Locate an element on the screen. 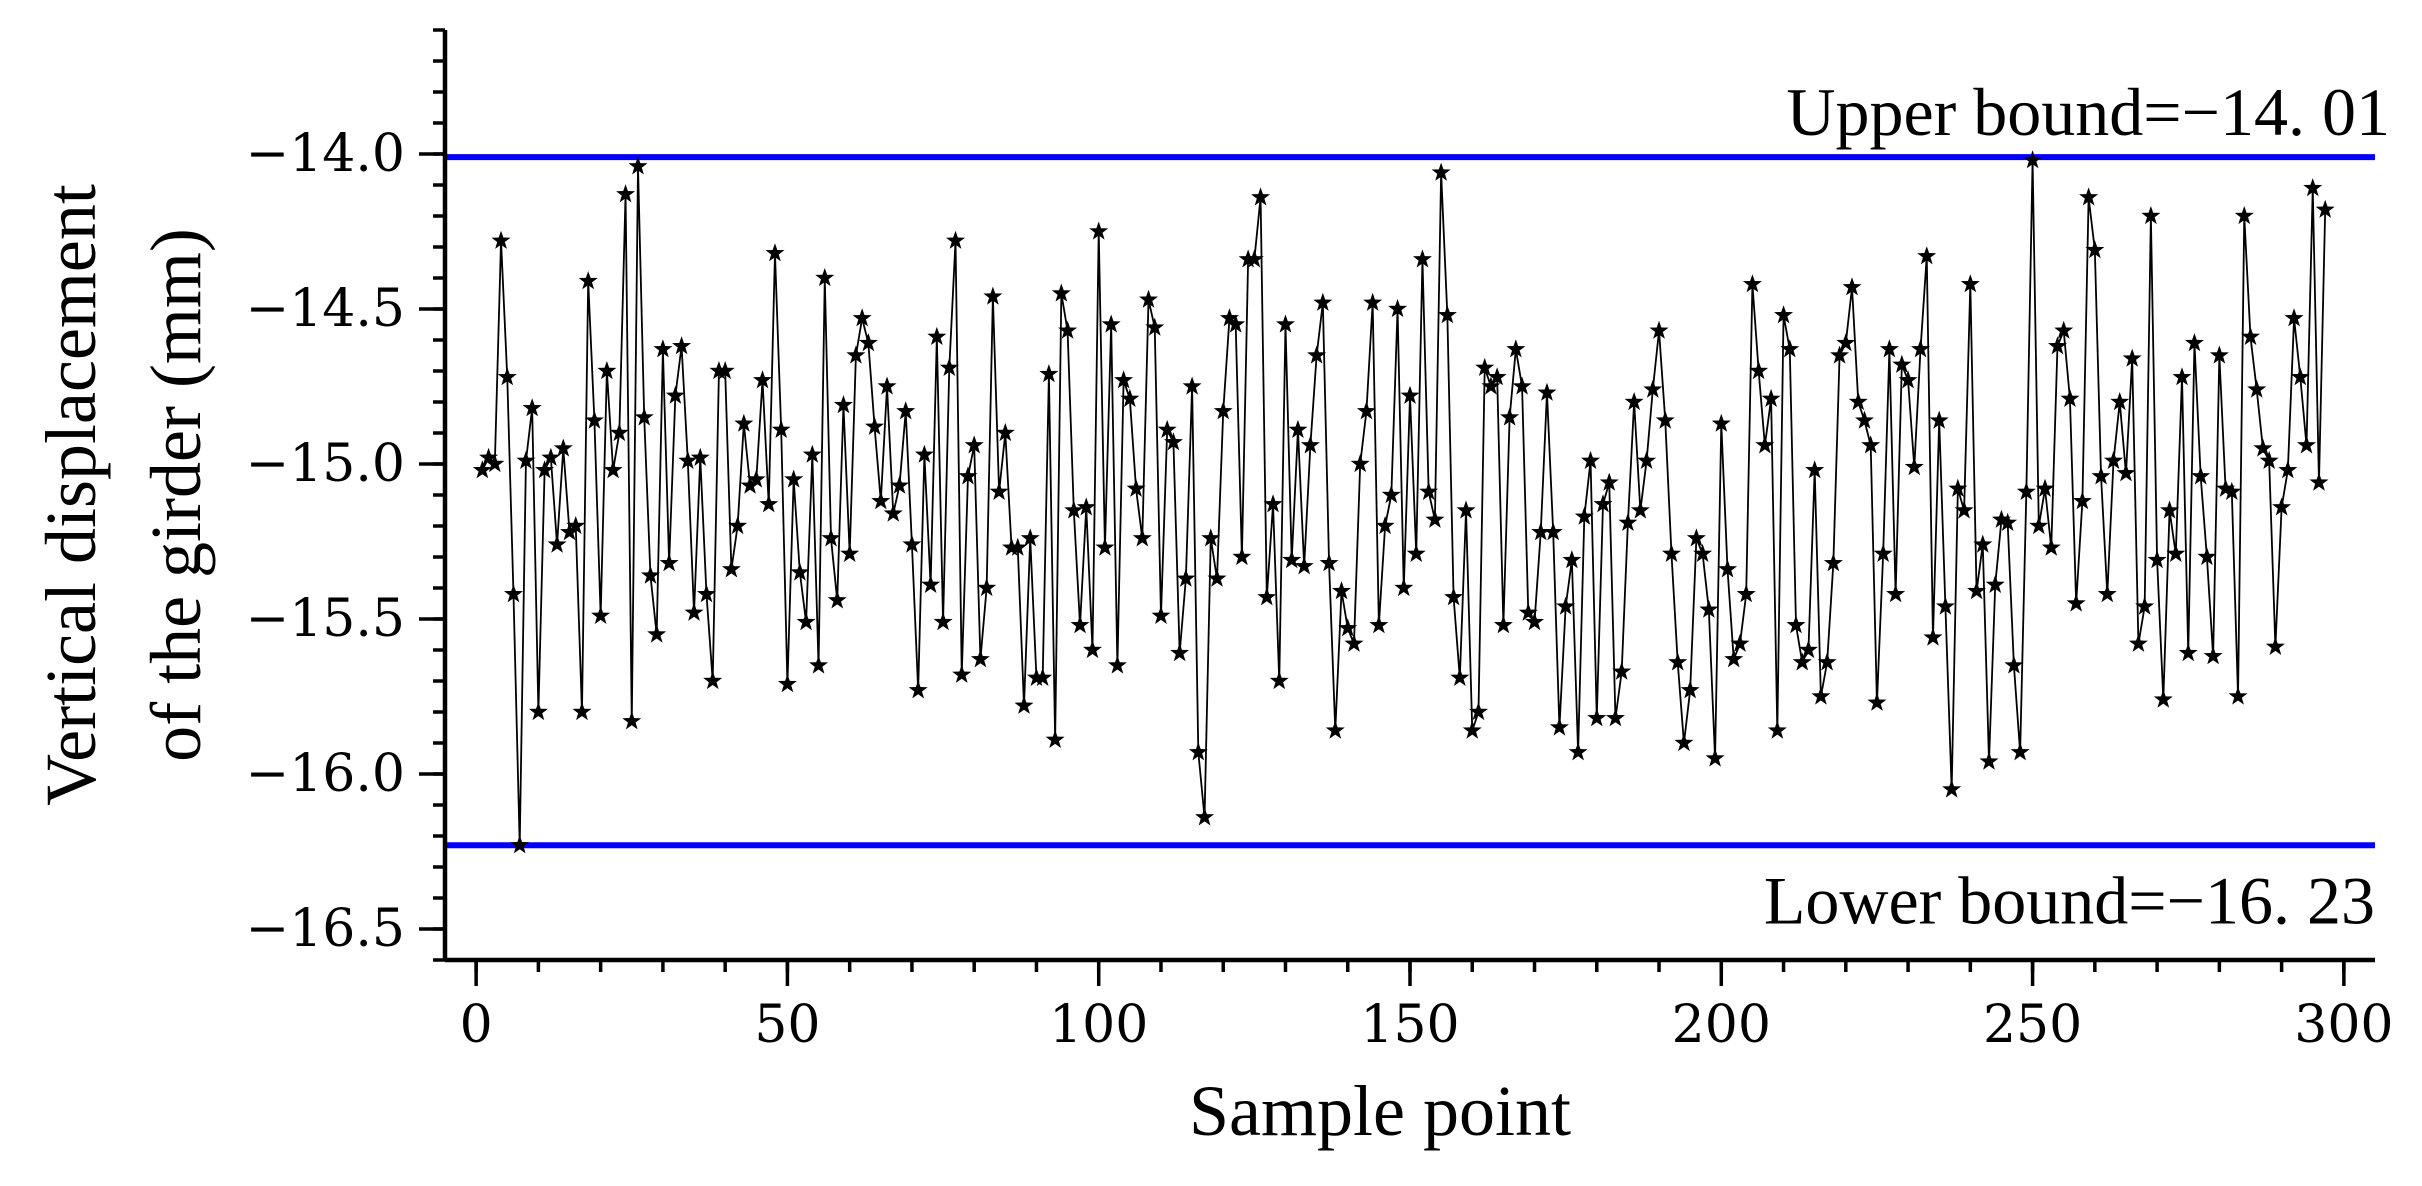  y-tick-label: −16.5 is located at coordinates (325, 929).